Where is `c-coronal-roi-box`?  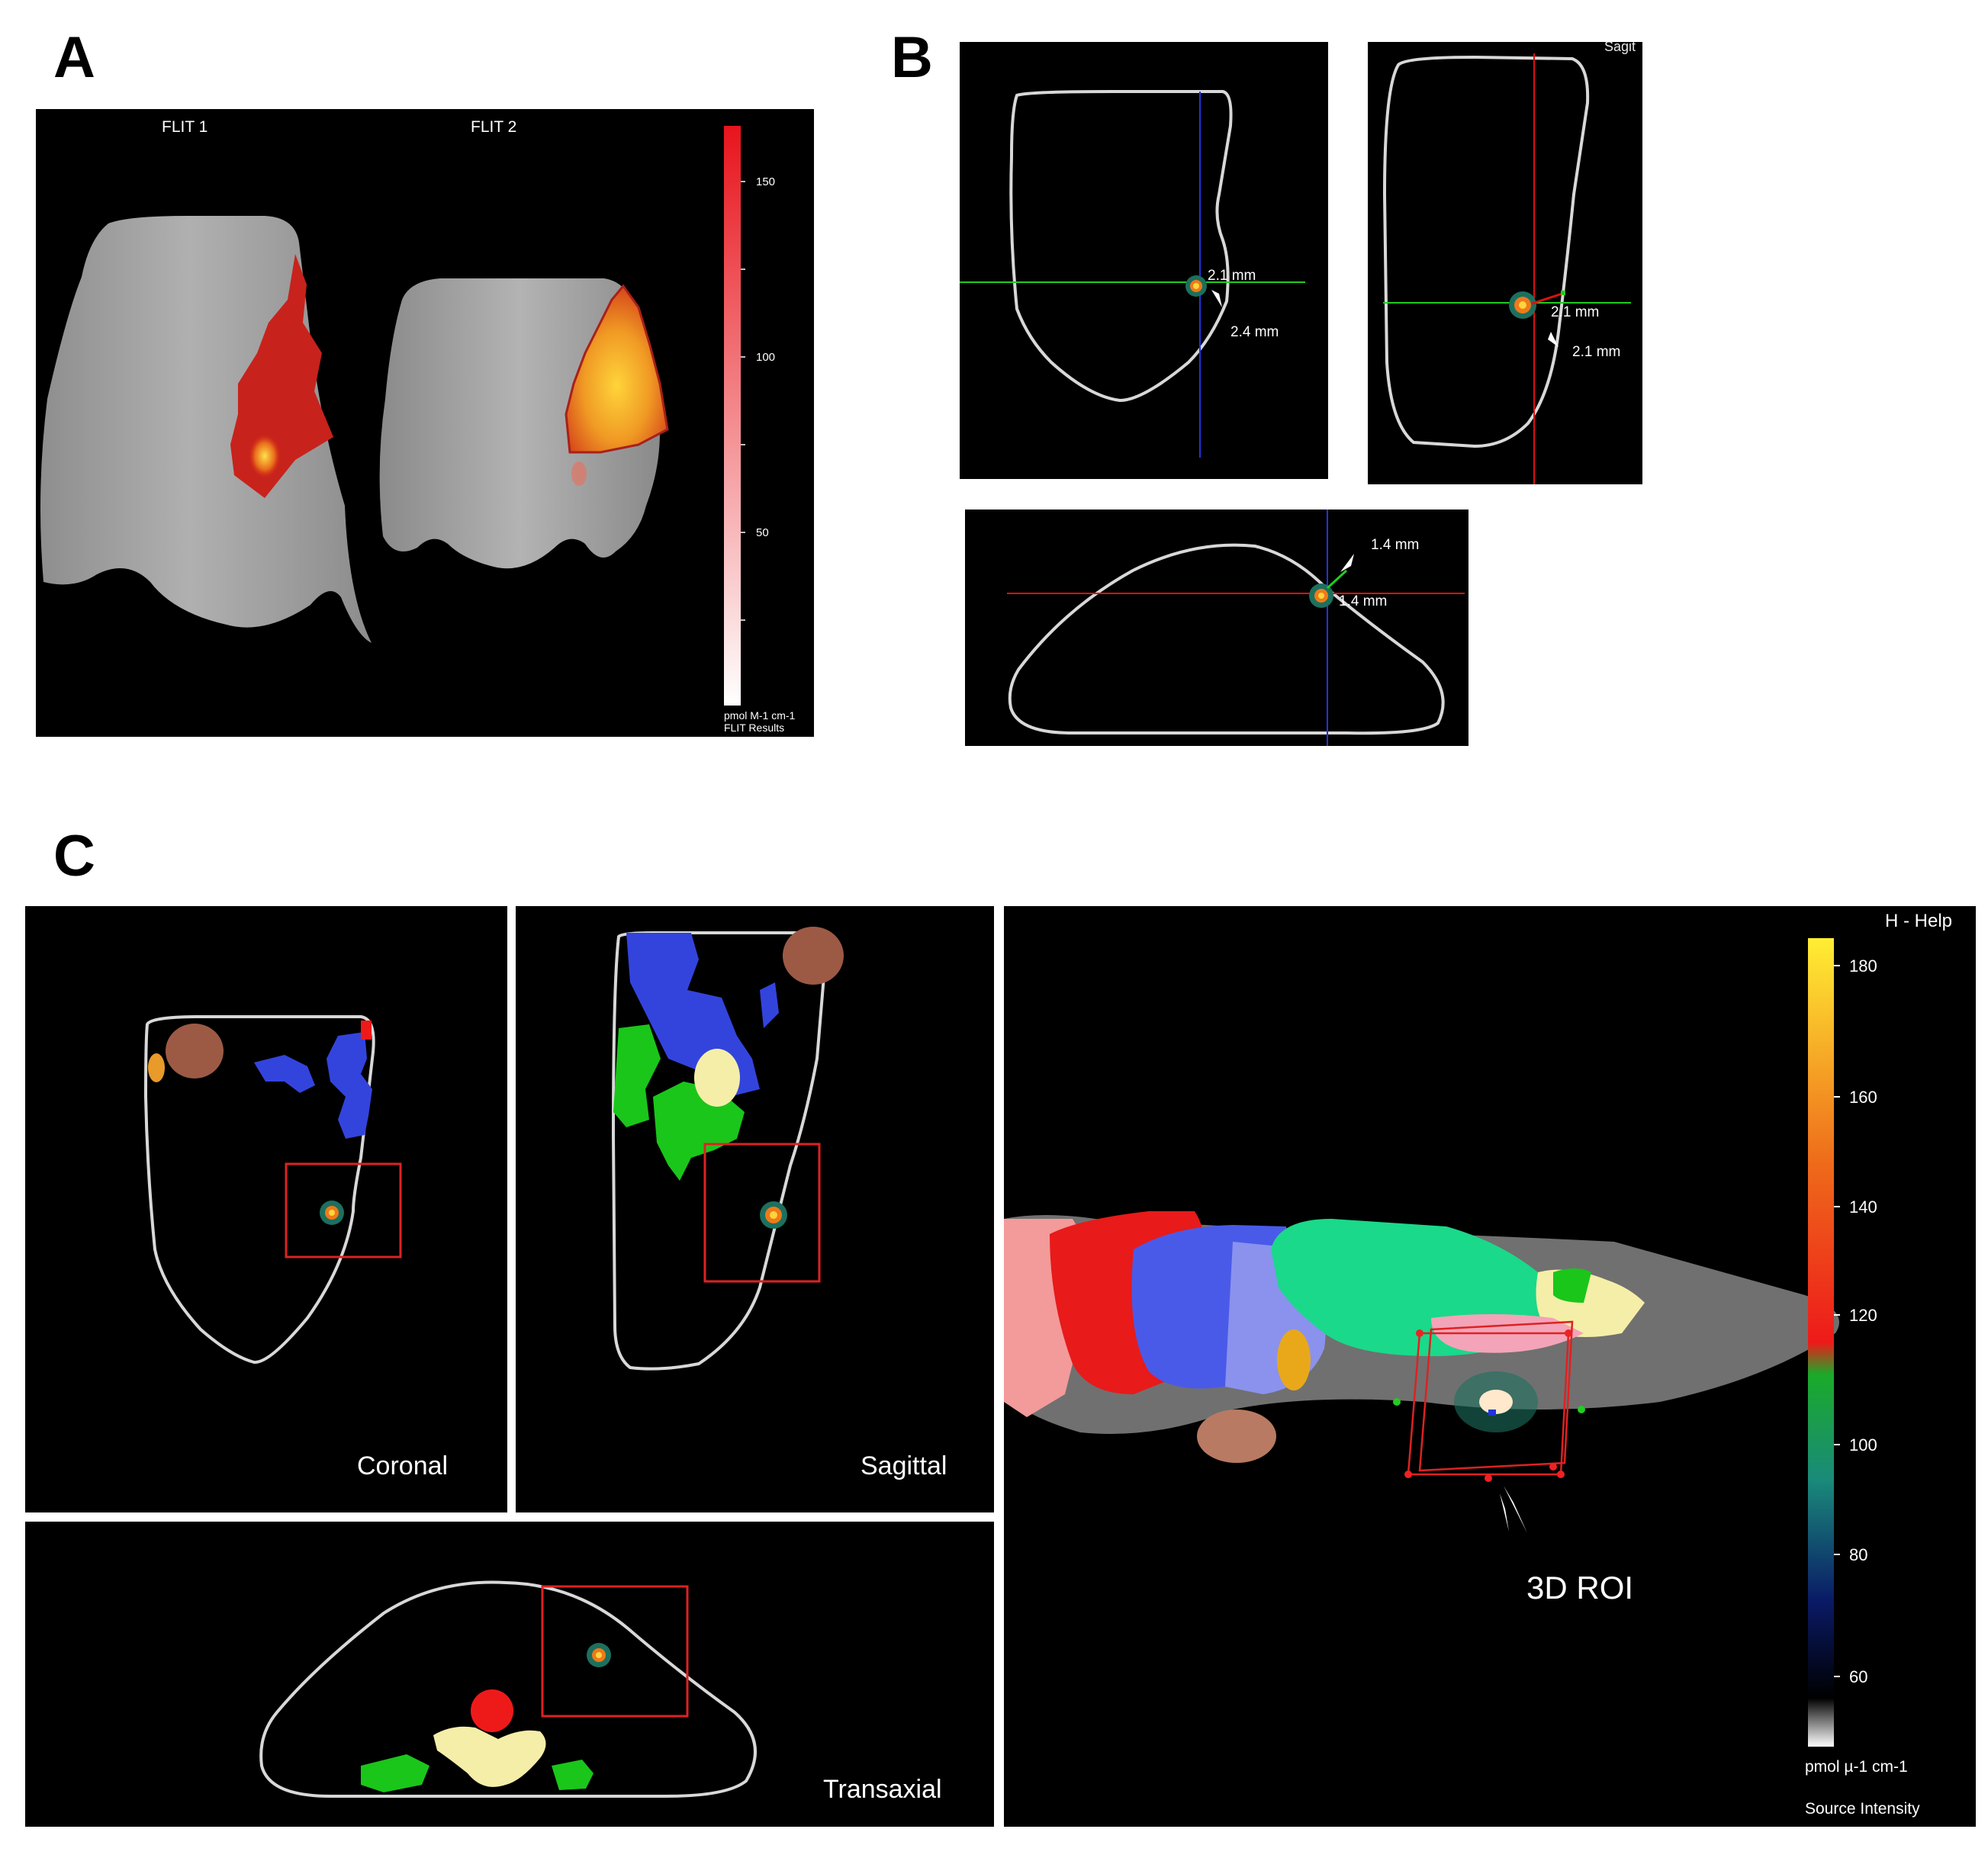 c-coronal-roi-box is located at coordinates (343, 1210).